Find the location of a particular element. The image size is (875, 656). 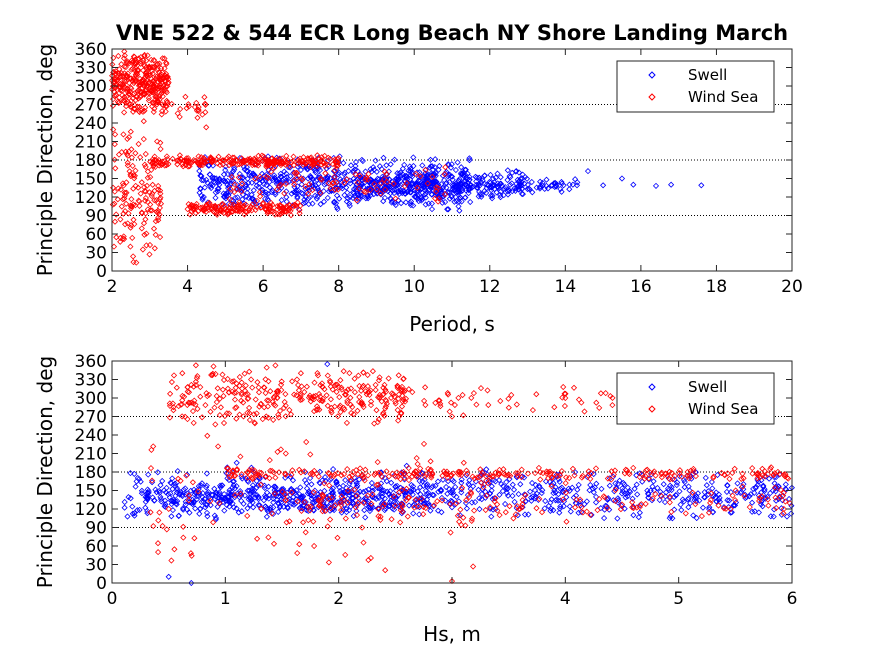

y-tick-label: 0 is located at coordinates (101, 584).